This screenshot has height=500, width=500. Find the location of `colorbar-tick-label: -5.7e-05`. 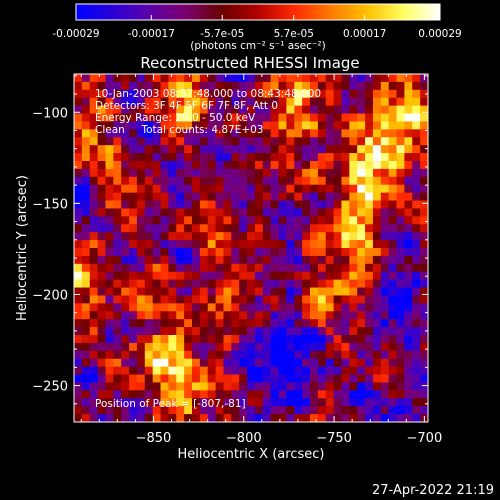

colorbar-tick-label: -5.7e-05 is located at coordinates (222, 34).